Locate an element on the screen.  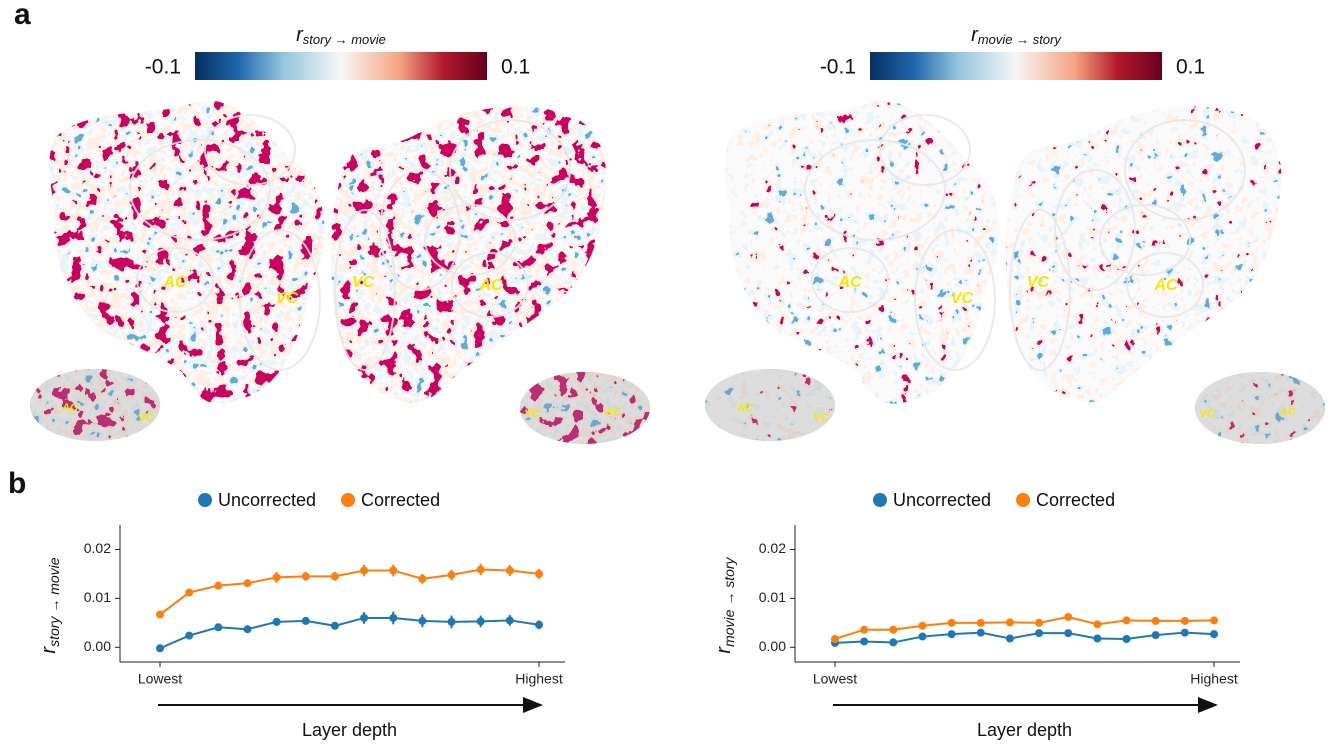
y-axis-label: rstory → movie is located at coordinates (49, 605).